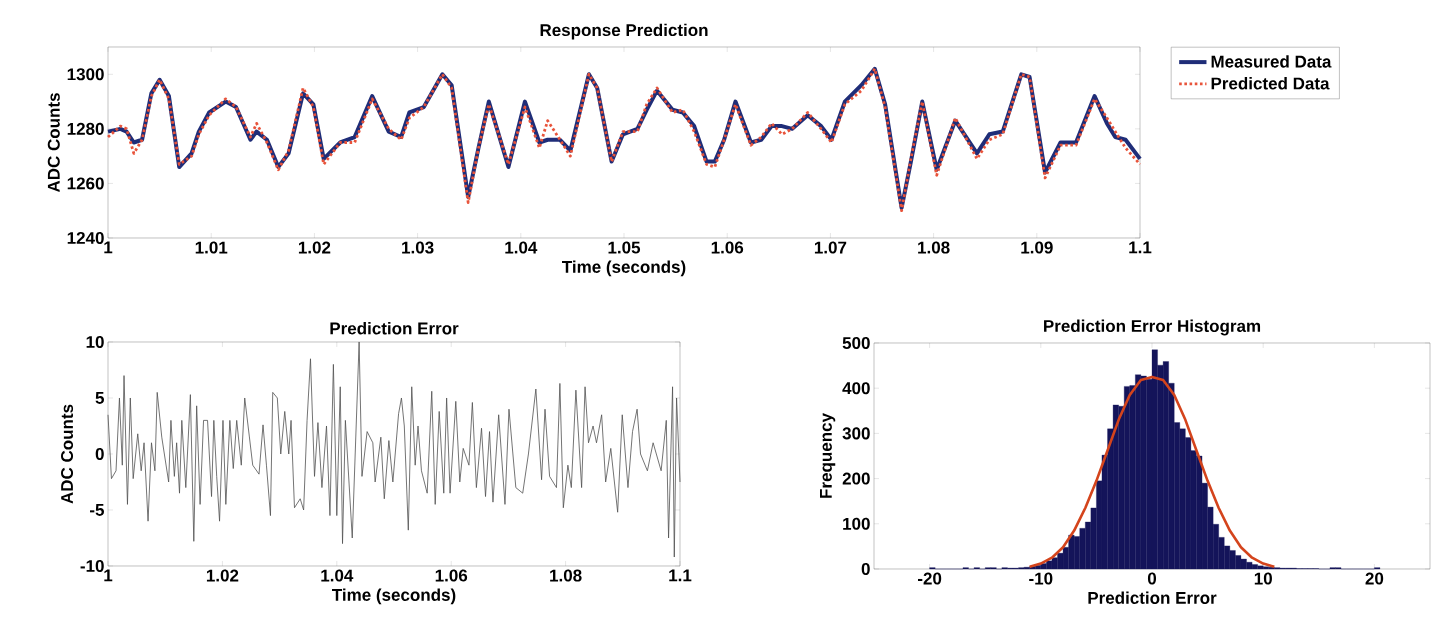 The width and height of the screenshot is (1441, 631). Describe the element at coordinates (929, 578) in the screenshot. I see `x-tick-label: -20` at that location.